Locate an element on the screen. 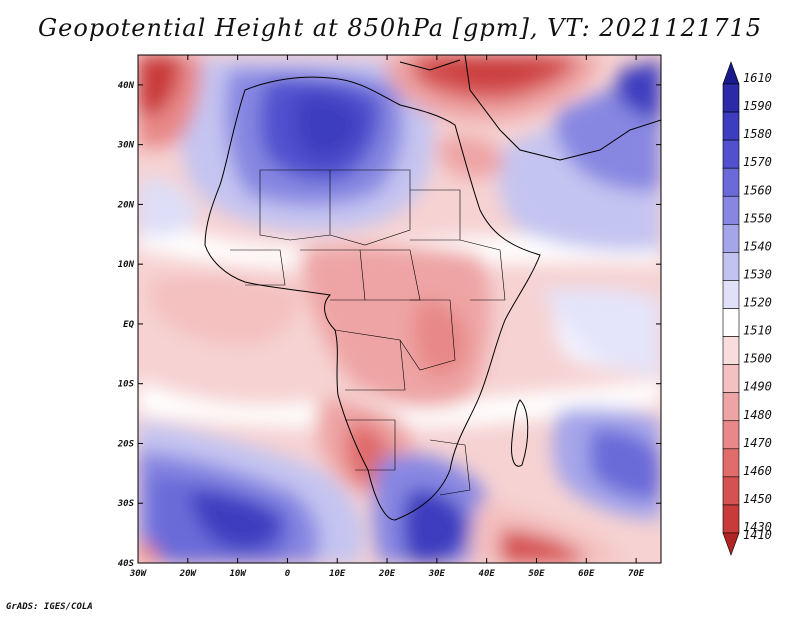 This screenshot has height=622, width=800. colorbar-label: 1550 is located at coordinates (757, 218).